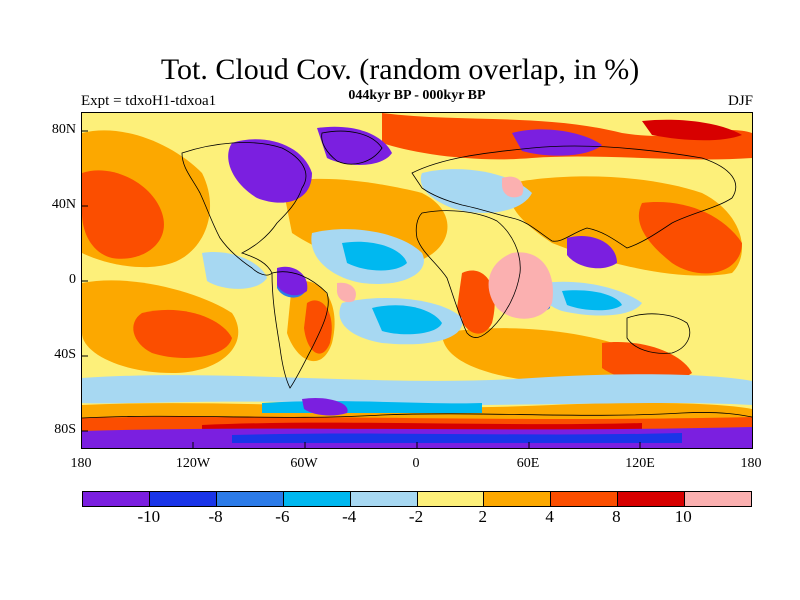 The image size is (800, 600). I want to click on field-pink-asia, so click(513, 187).